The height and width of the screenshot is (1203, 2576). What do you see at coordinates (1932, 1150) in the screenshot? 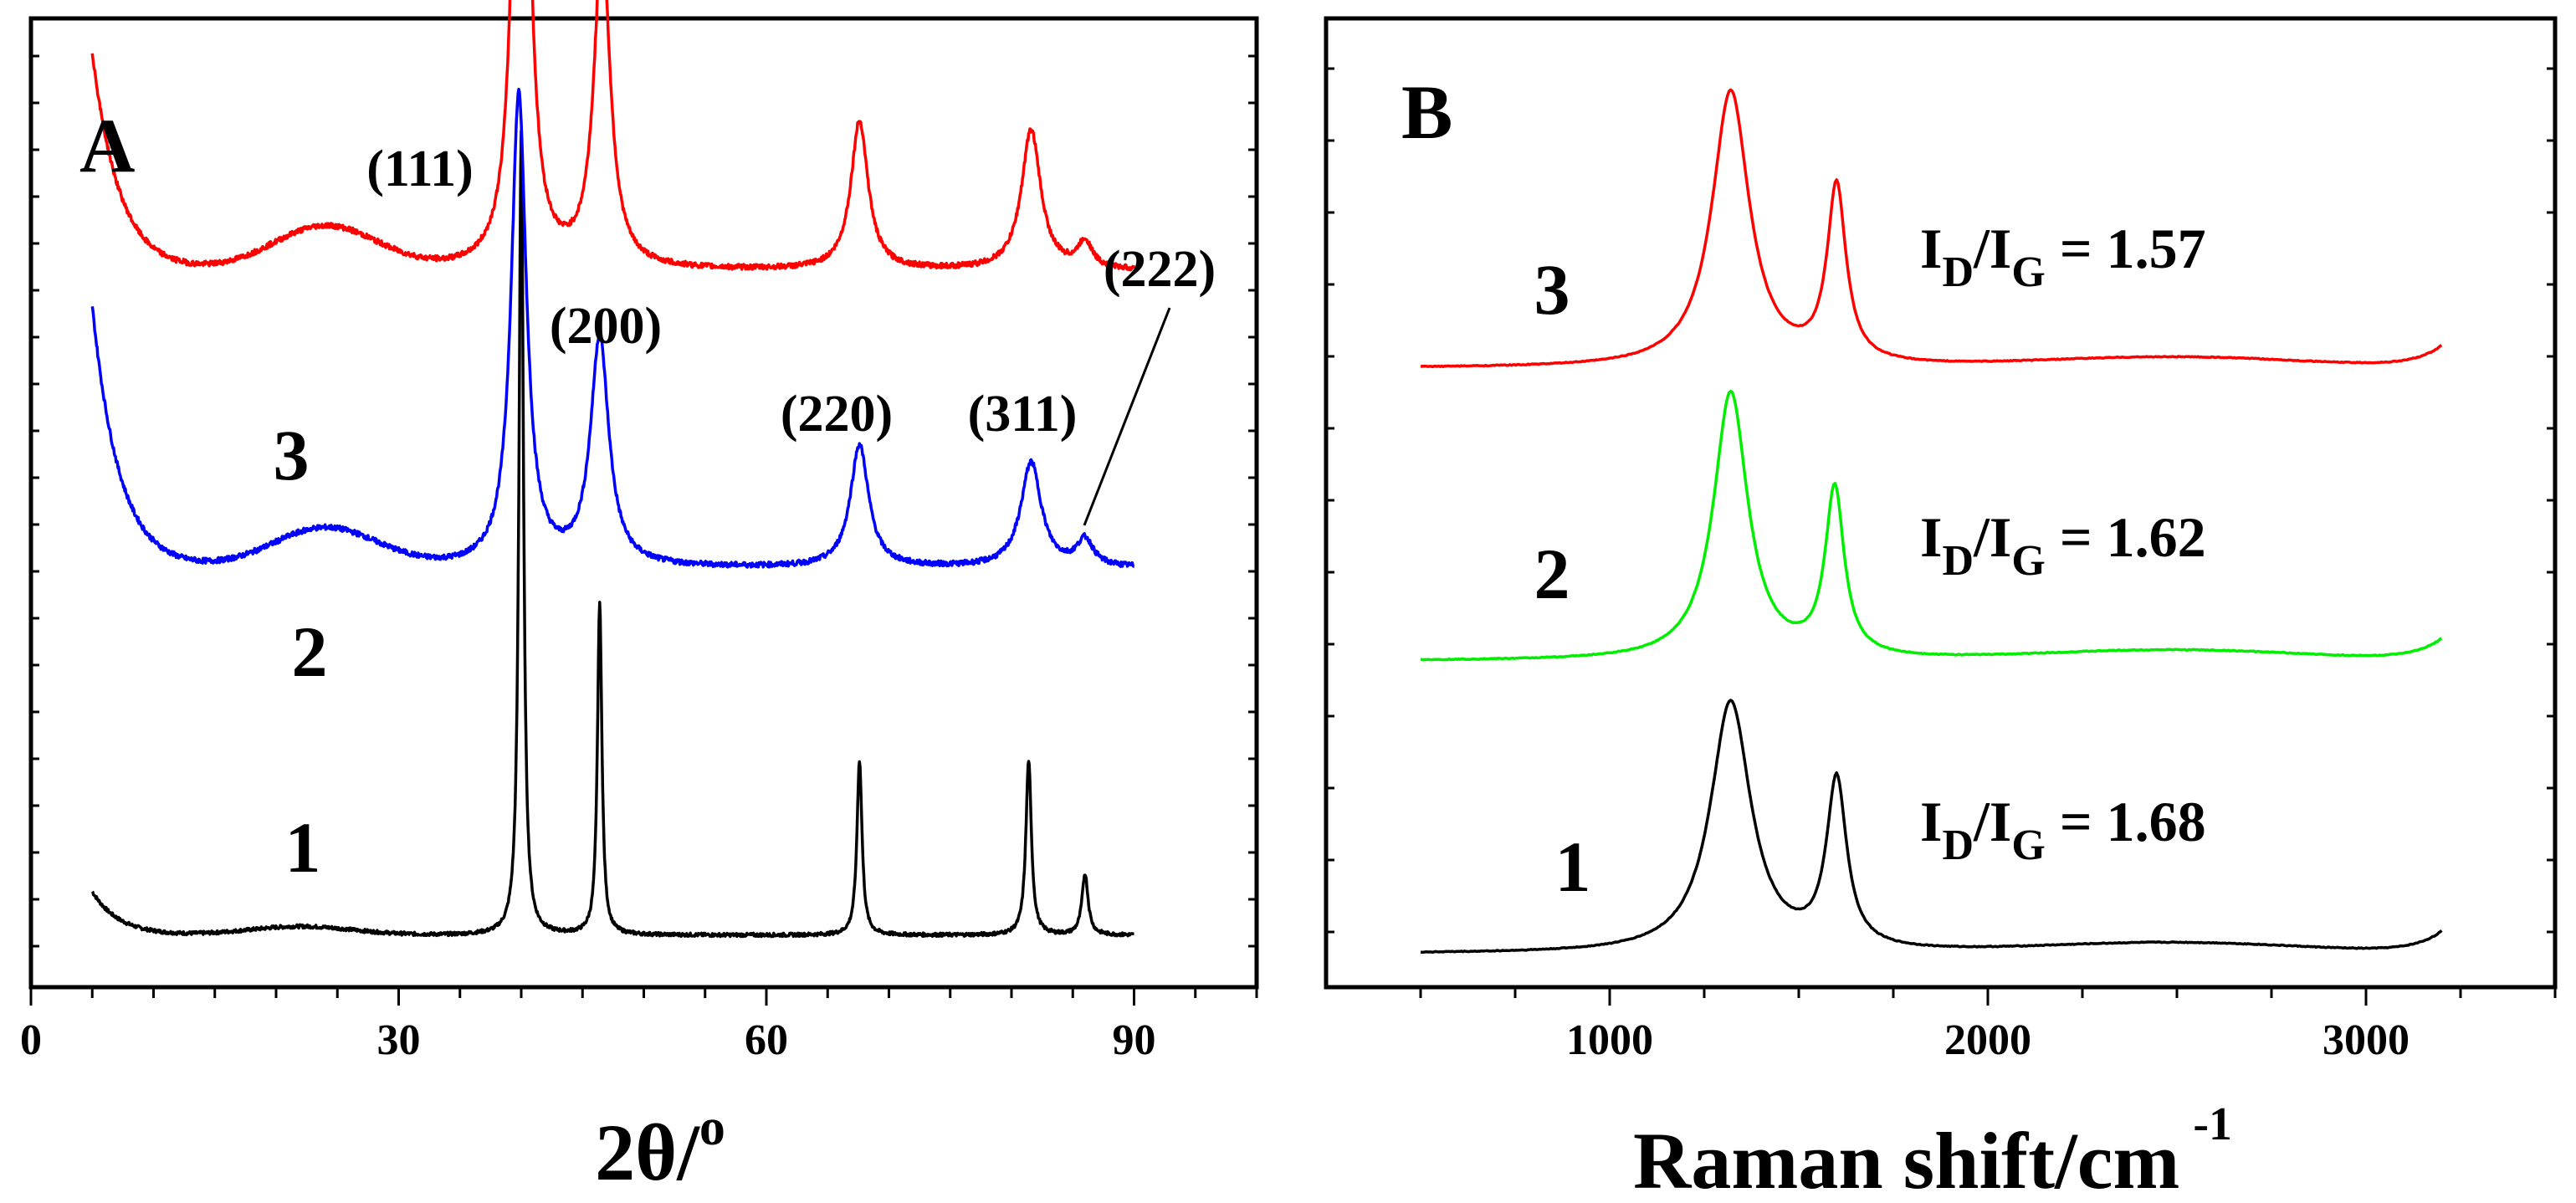
I see `panel-b-x-axis-title: Raman shift/cm -1` at bounding box center [1932, 1150].